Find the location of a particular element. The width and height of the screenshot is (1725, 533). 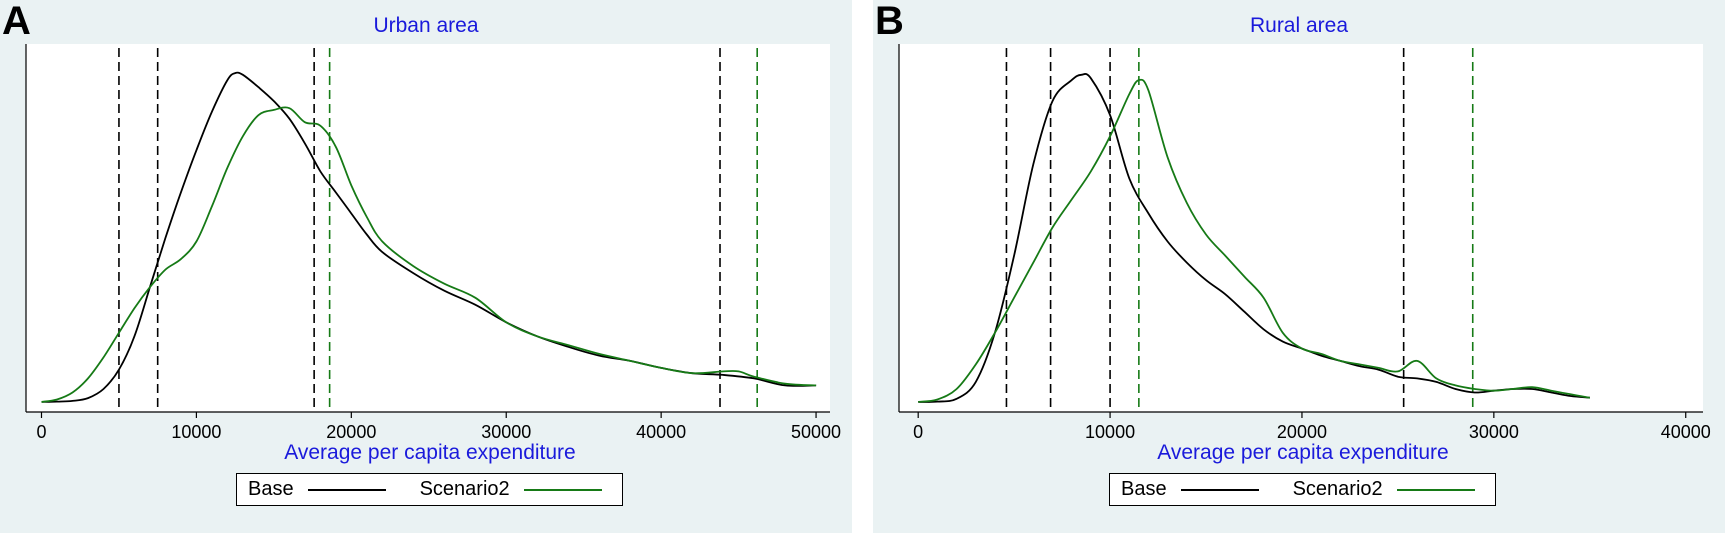

chart-title: Urban area is located at coordinates (426, 25).